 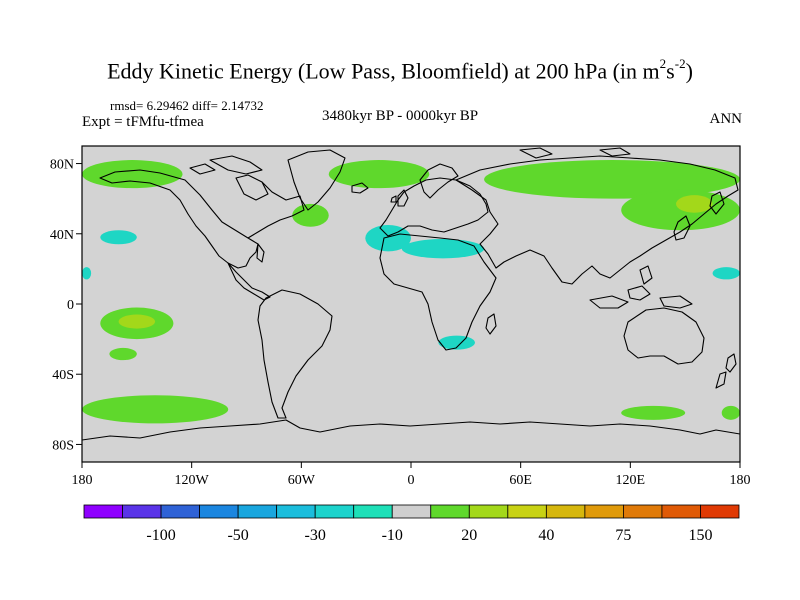 What do you see at coordinates (302, 480) in the screenshot?
I see `x-tick-label: 60W` at bounding box center [302, 480].